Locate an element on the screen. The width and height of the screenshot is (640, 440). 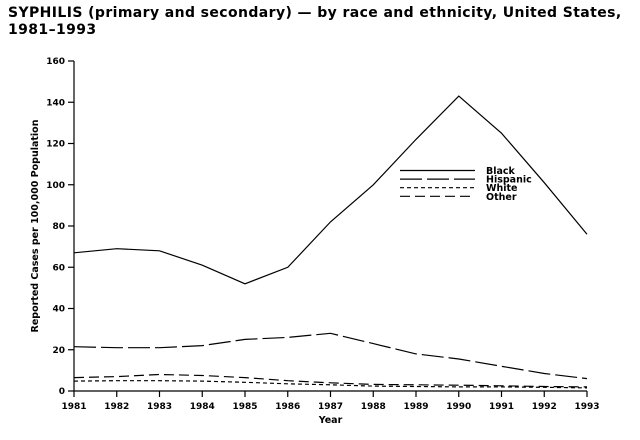
series-line-hispanic is located at coordinates (330, 356).